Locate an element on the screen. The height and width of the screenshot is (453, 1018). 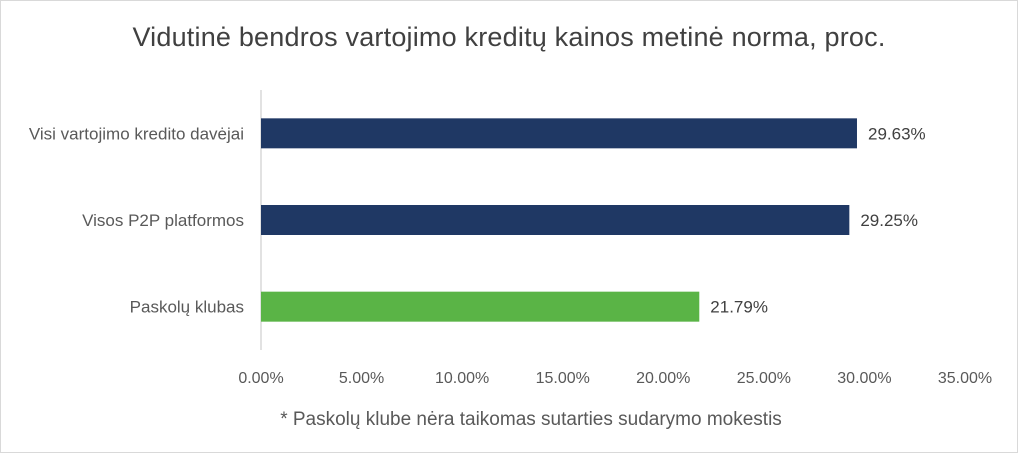
category-label: Visos P2P platformos is located at coordinates (163, 220).